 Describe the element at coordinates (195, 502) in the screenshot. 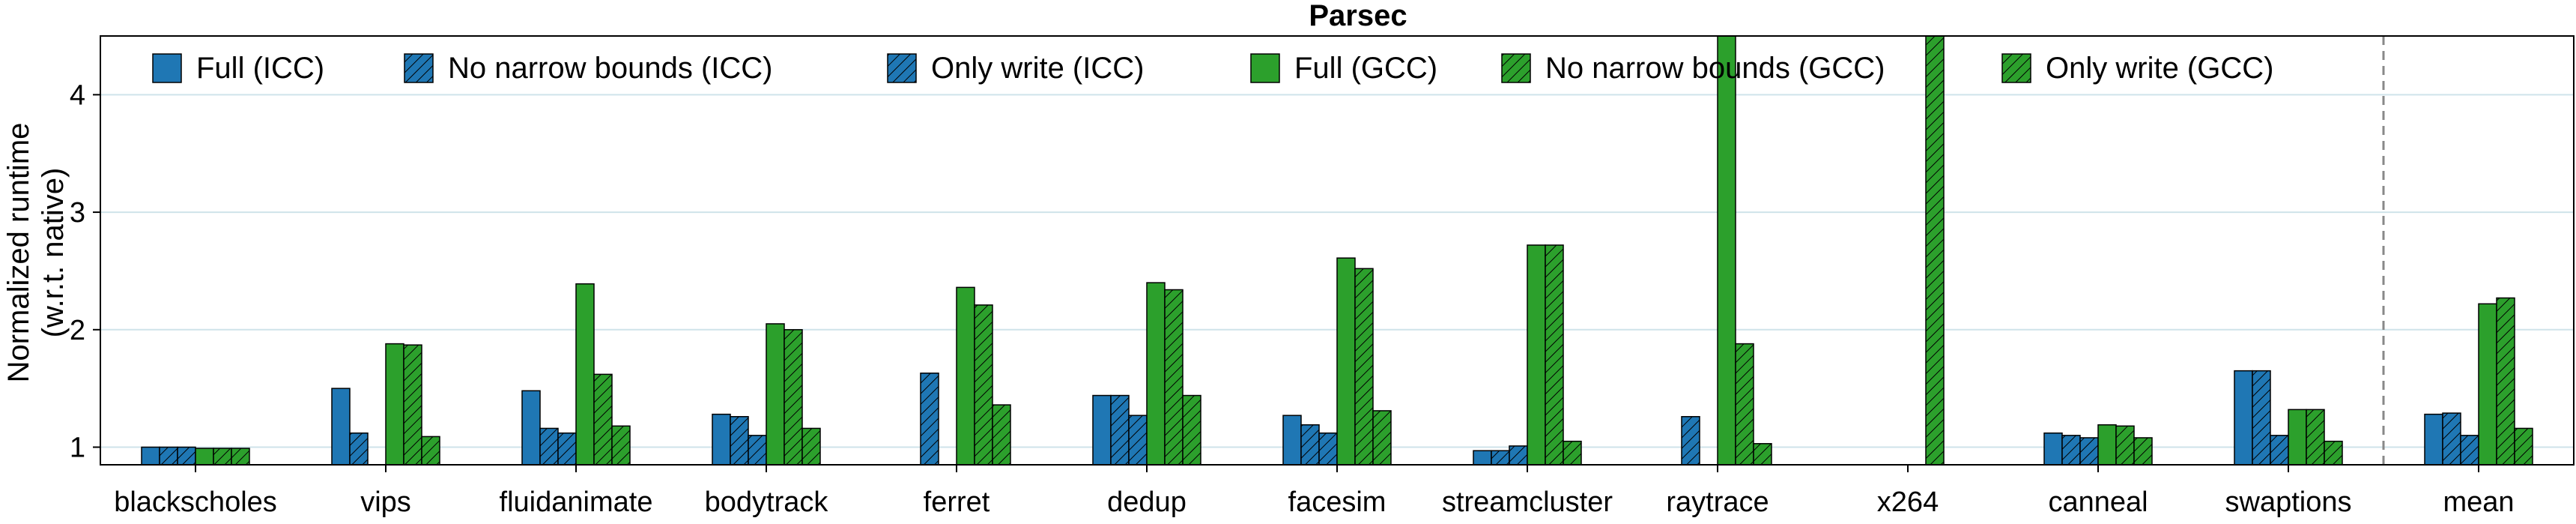

I see `x-tick-label: blackscholes` at that location.